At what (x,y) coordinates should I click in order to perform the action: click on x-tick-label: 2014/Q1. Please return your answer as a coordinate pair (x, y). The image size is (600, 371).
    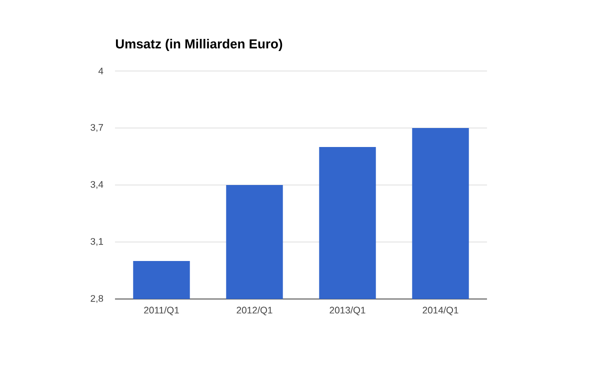
    Looking at the image, I should click on (440, 311).